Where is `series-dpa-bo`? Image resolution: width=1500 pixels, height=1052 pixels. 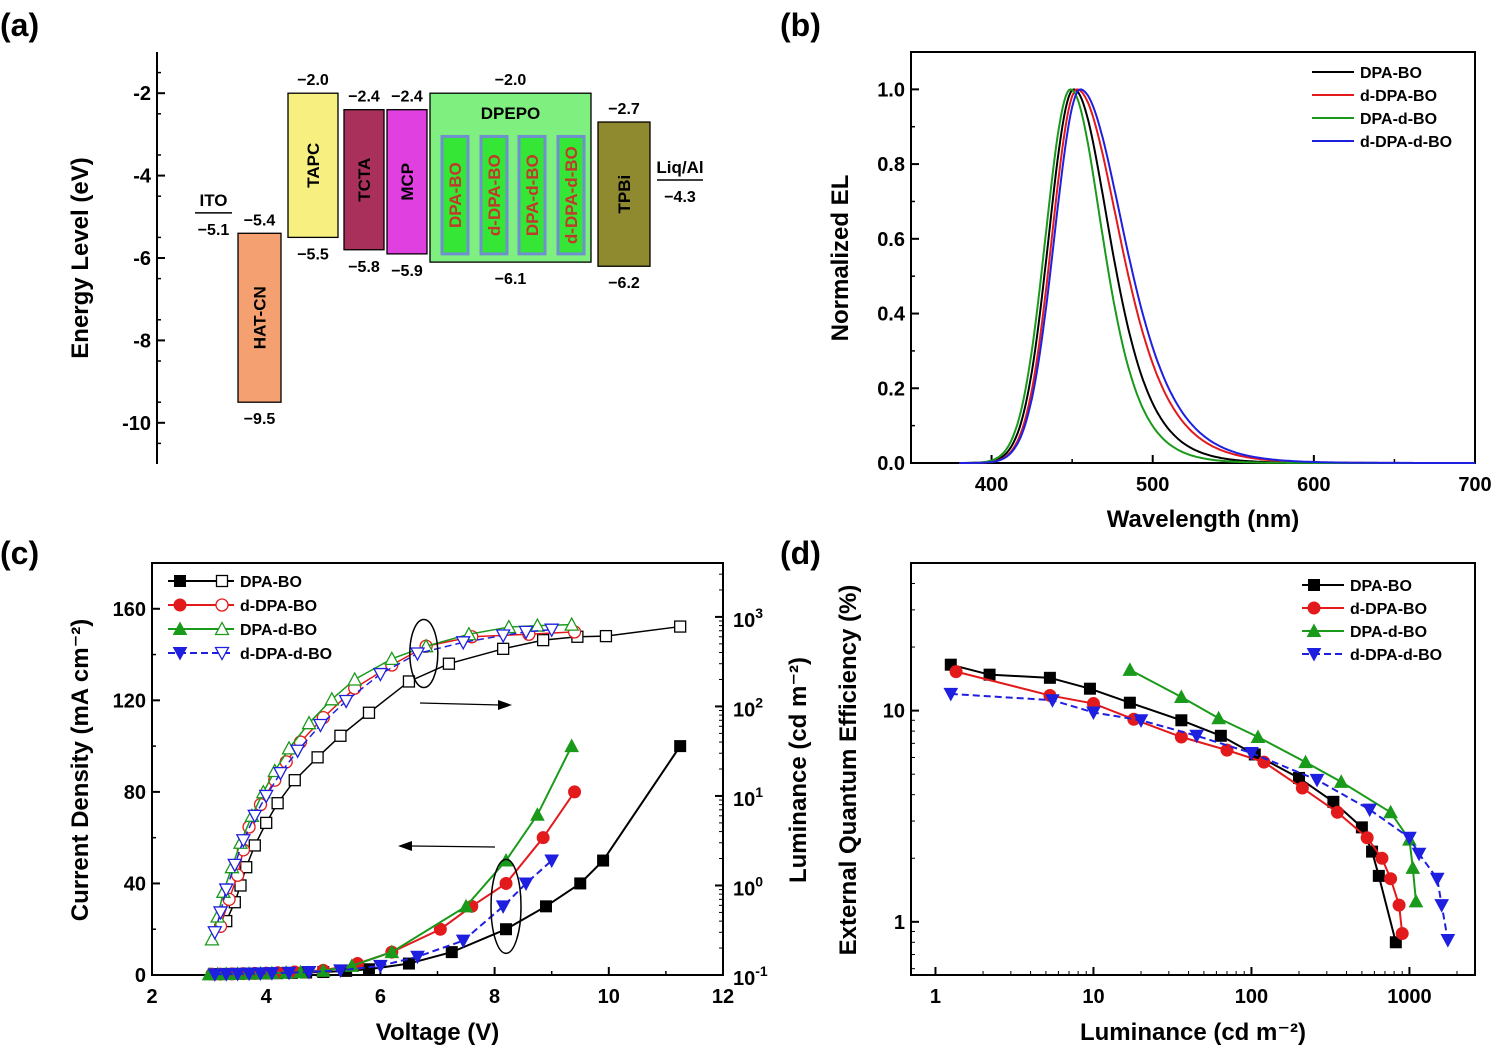 series-dpa-bo is located at coordinates (1173, 803).